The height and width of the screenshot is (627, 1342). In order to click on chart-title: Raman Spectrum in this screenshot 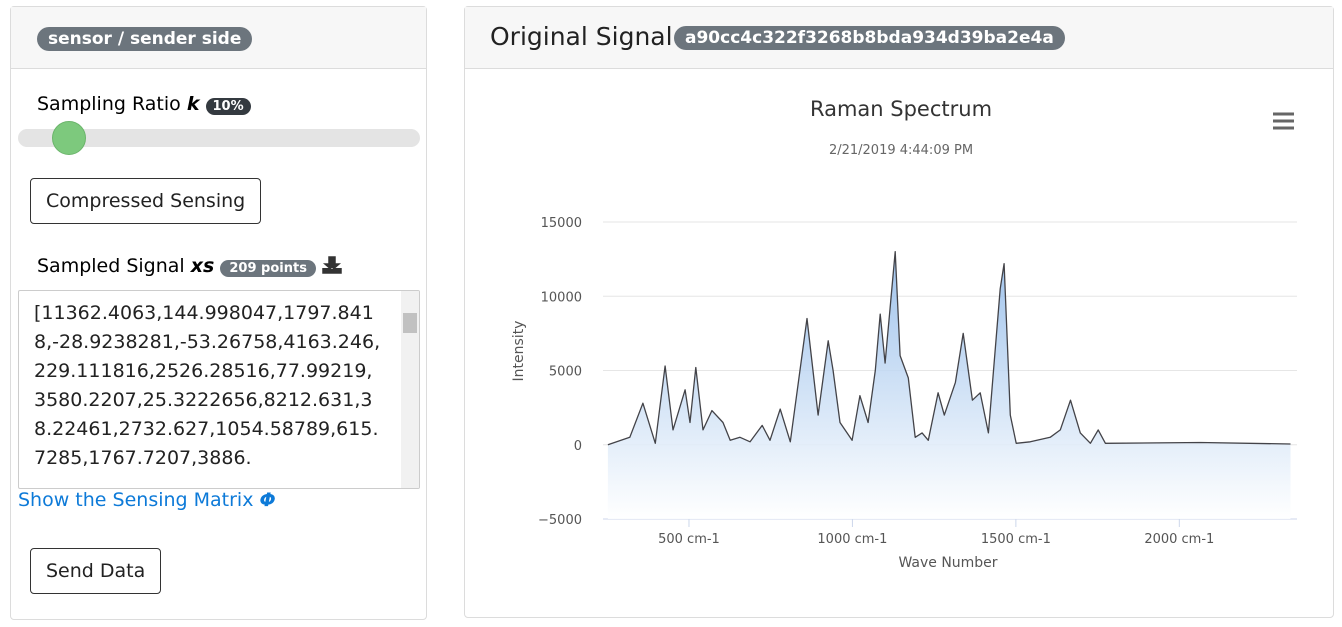, I will do `click(901, 109)`.